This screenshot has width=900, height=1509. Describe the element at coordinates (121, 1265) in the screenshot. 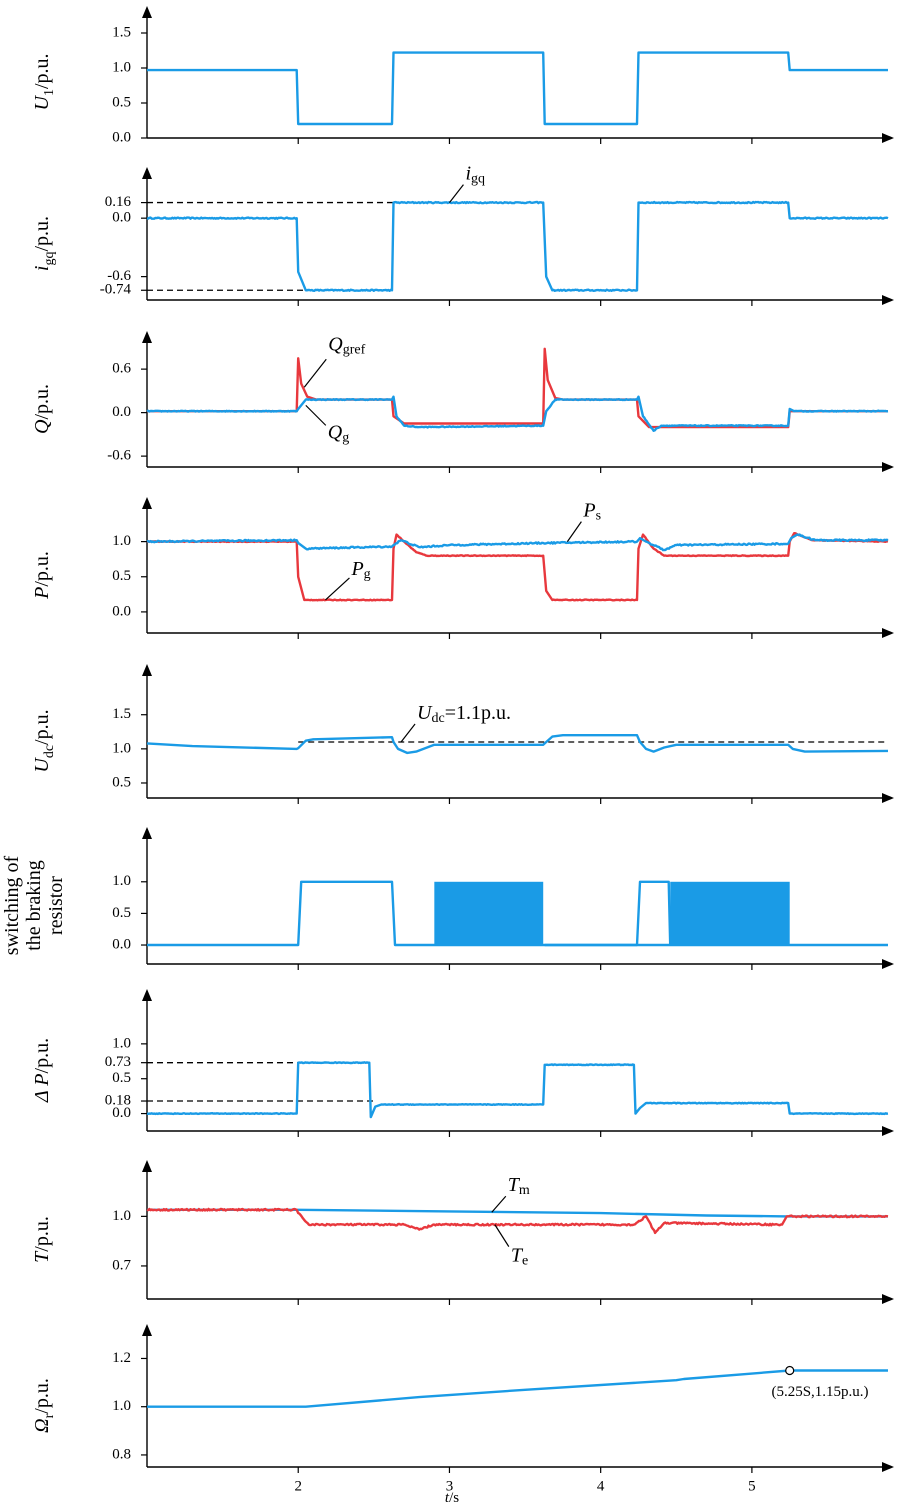

I see `y-tick-label: 0.7` at that location.